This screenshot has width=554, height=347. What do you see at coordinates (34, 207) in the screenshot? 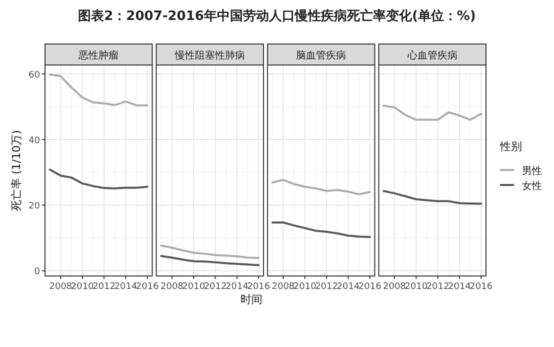
I see `y-tick-label: 20` at bounding box center [34, 207].